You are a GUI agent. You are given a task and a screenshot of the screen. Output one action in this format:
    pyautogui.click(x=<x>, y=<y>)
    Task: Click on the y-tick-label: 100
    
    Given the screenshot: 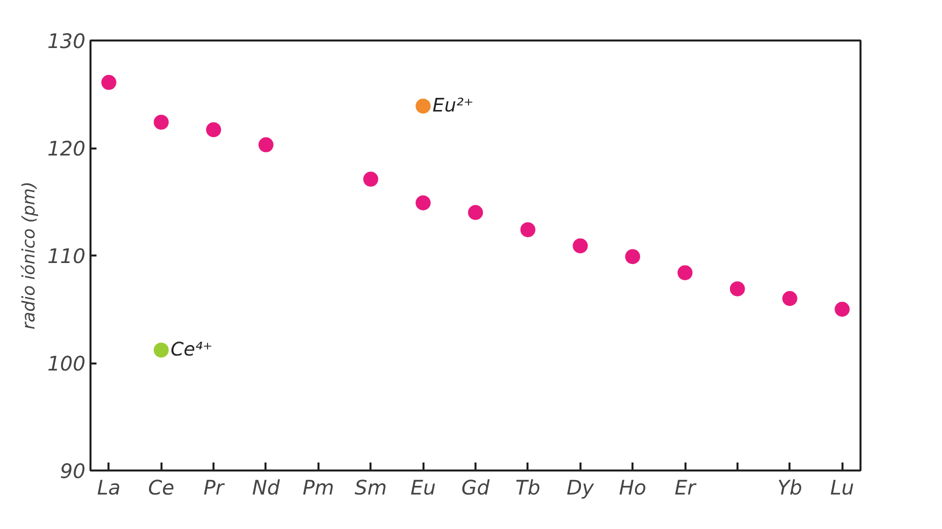 What is the action you would take?
    pyautogui.click(x=66, y=364)
    